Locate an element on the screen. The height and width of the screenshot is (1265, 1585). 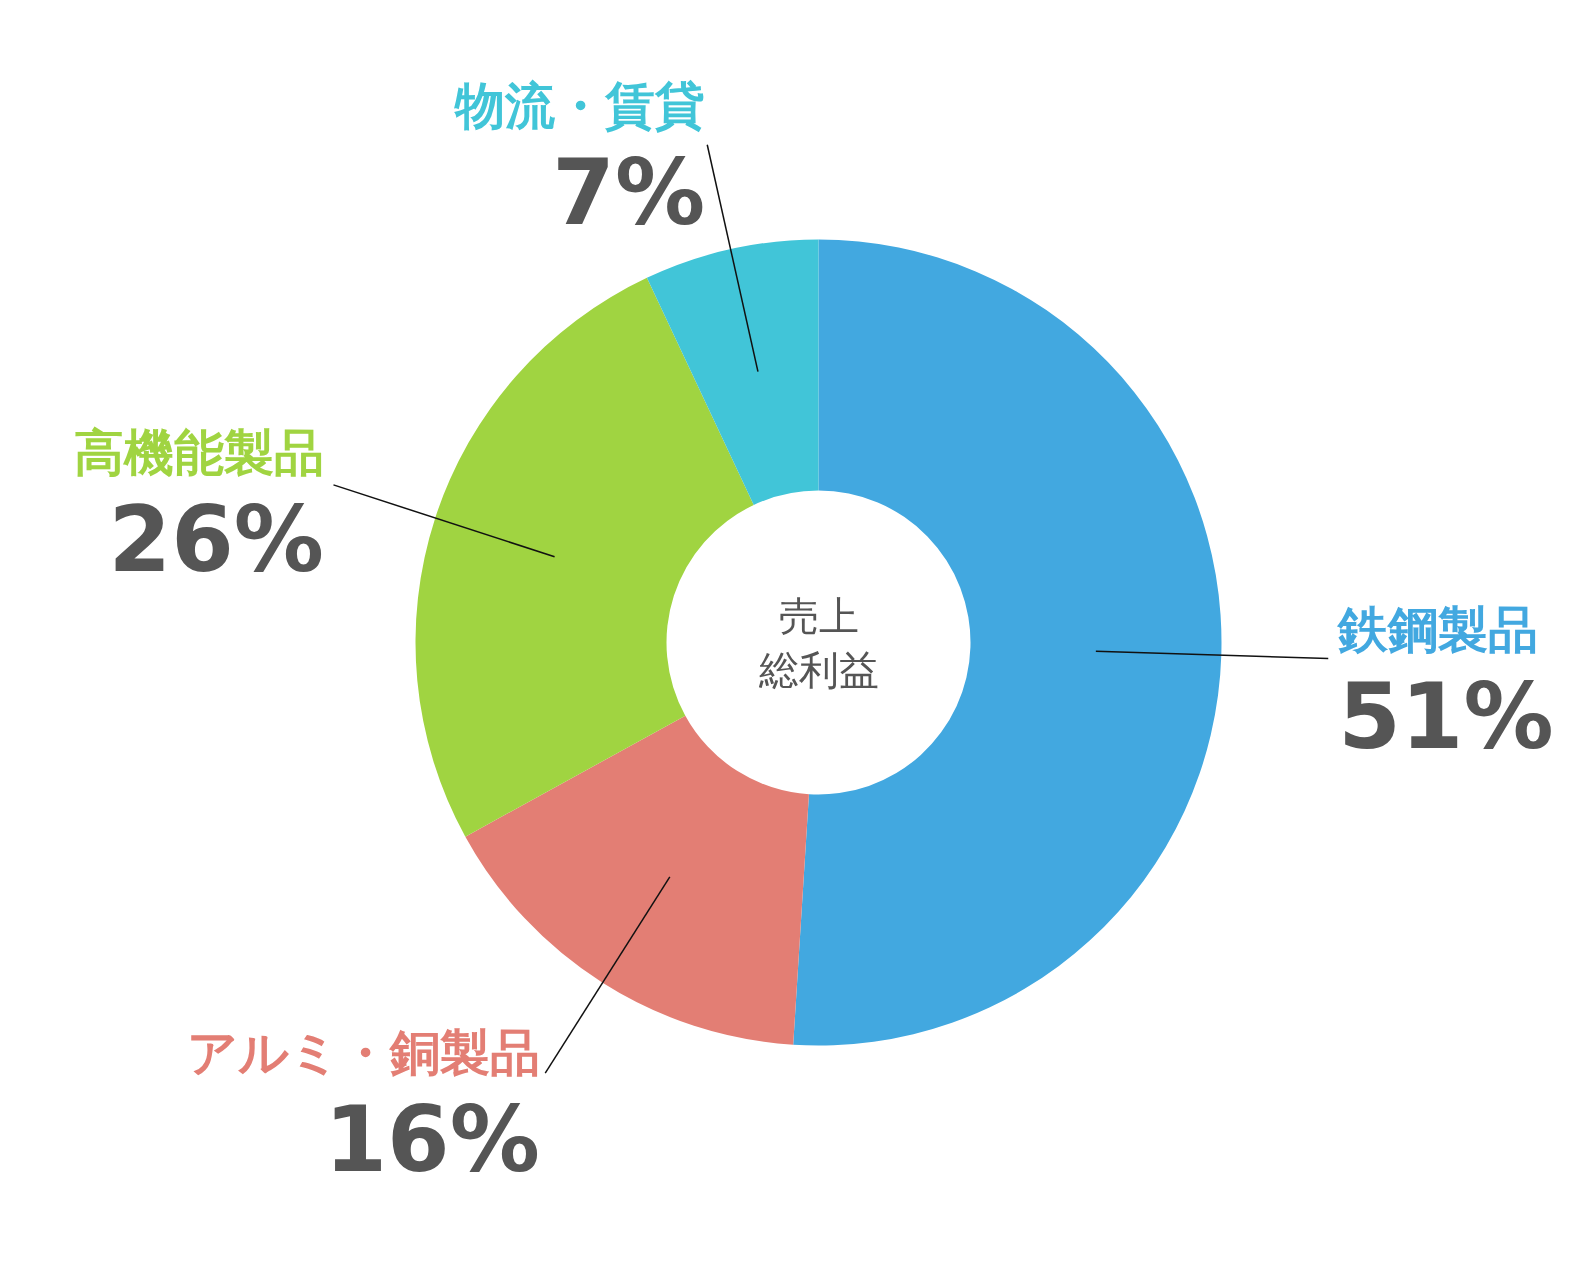
slice-label: 鉄鋼製品 is located at coordinates (1437, 629).